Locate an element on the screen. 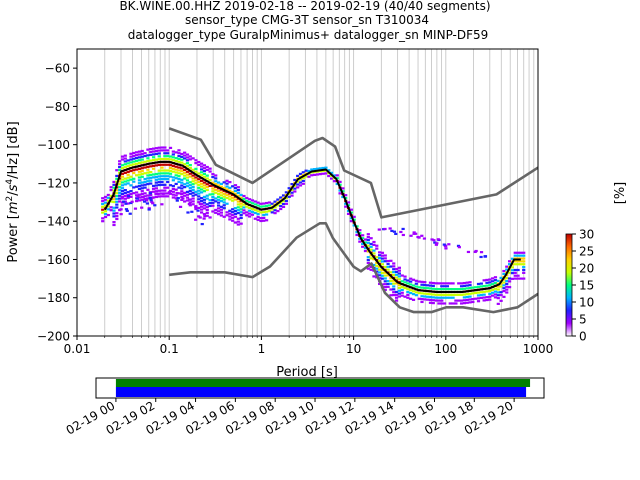 The height and width of the screenshot is (480, 640). y-tick-label: −100 is located at coordinates (53, 145).